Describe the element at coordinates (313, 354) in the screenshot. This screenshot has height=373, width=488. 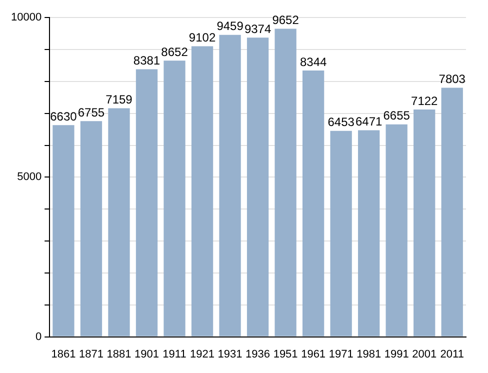
I see `x-tick-label: 1961` at that location.